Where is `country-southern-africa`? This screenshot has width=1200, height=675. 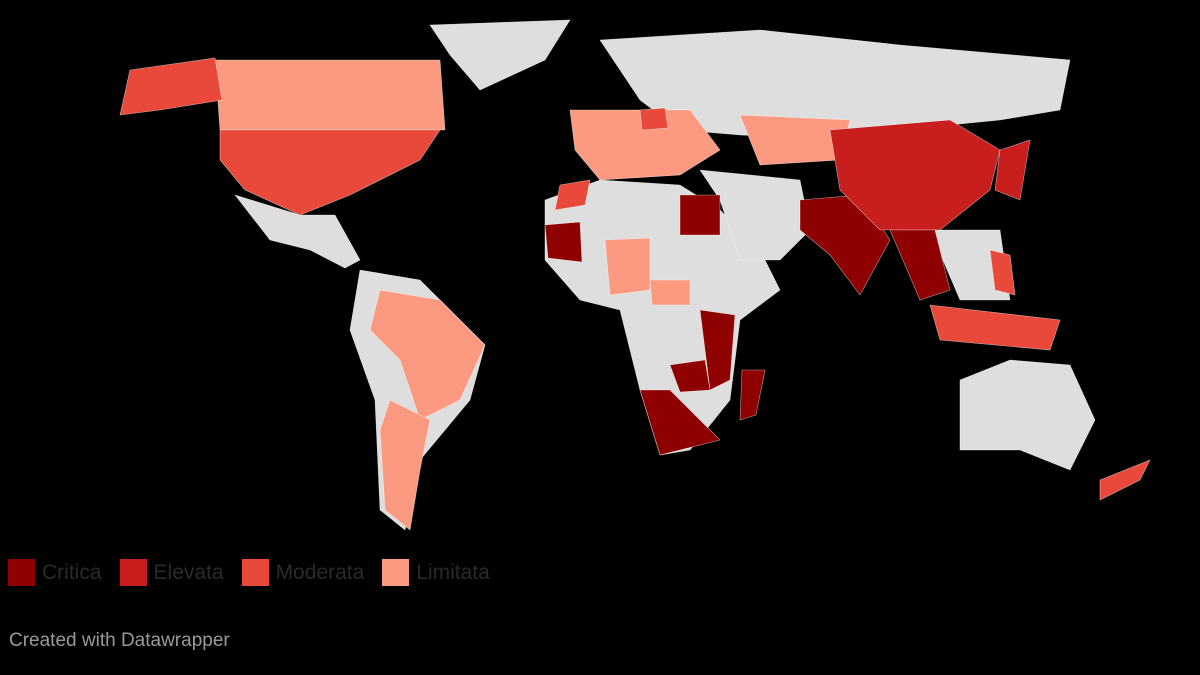
country-southern-africa is located at coordinates (680, 422).